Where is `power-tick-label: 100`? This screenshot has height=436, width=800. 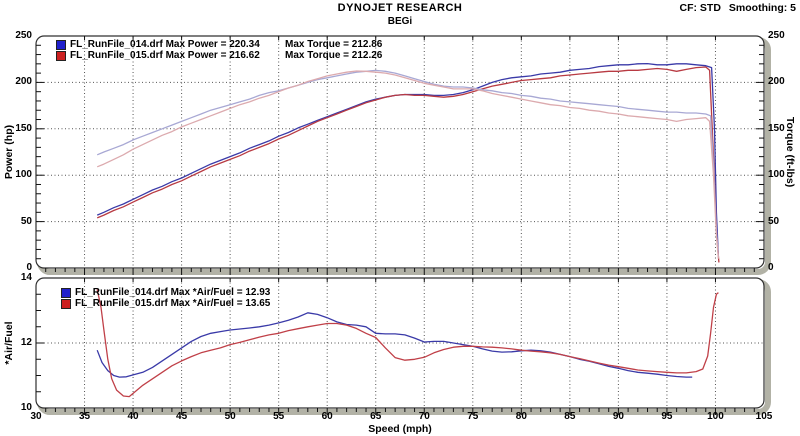 power-tick-label: 100 is located at coordinates (23, 175).